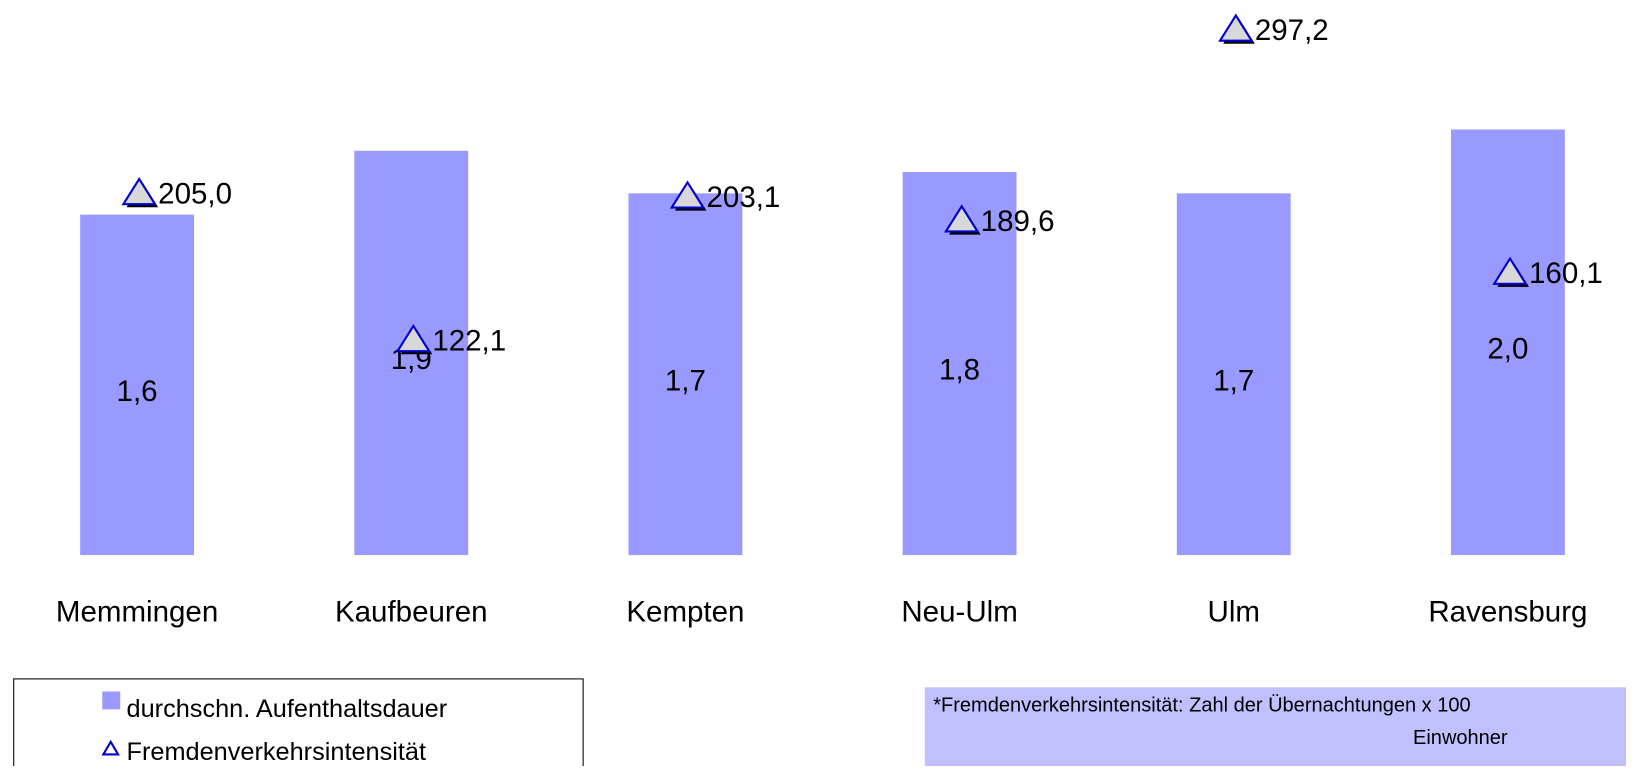 The image size is (1645, 771). Describe the element at coordinates (137, 612) in the screenshot. I see `x-tick-label: Memmingen` at that location.